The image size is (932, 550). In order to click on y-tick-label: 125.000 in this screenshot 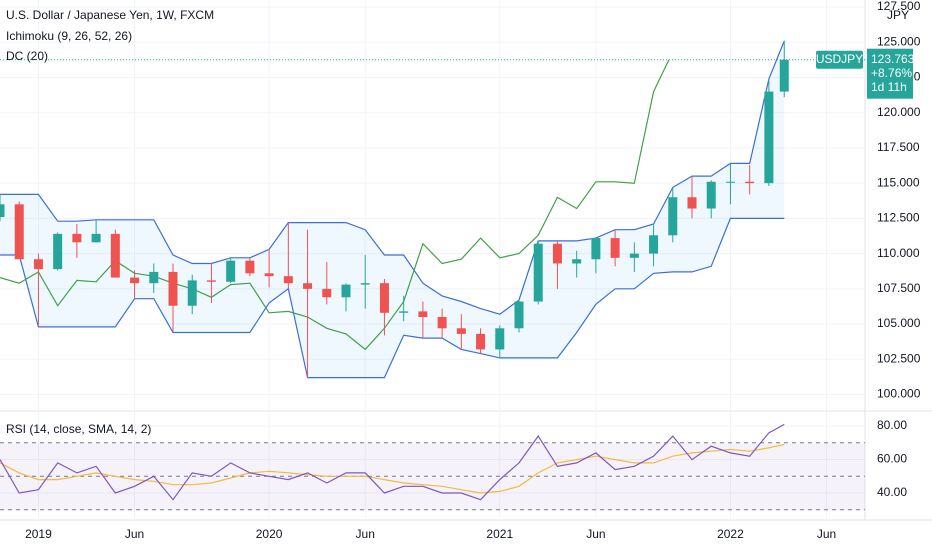, I will do `click(899, 41)`.